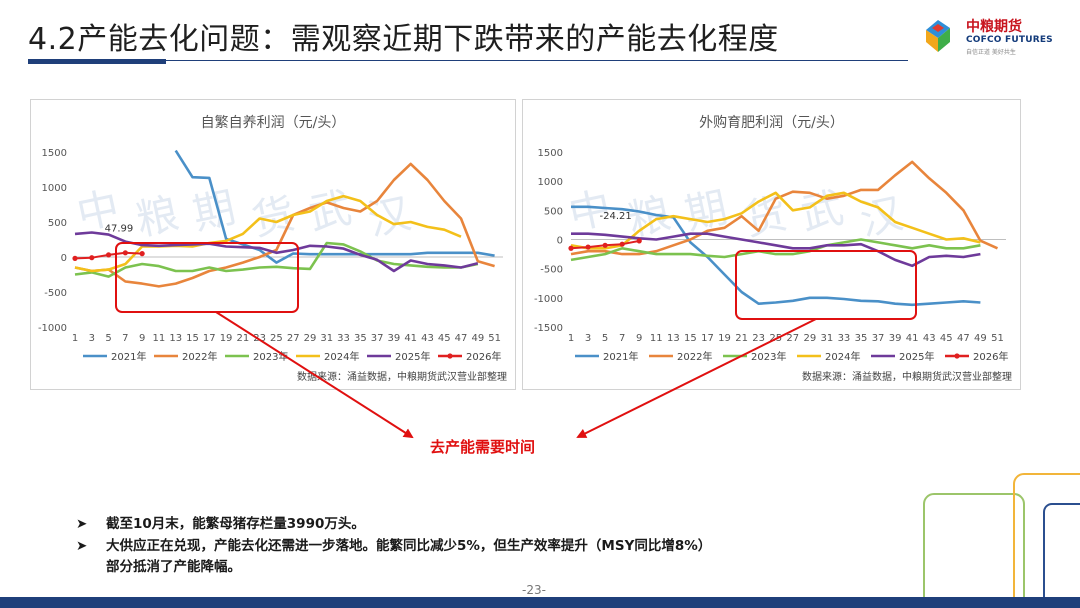 This screenshot has height=608, width=1080. I want to click on x-tick-label: 43, so click(427, 338).